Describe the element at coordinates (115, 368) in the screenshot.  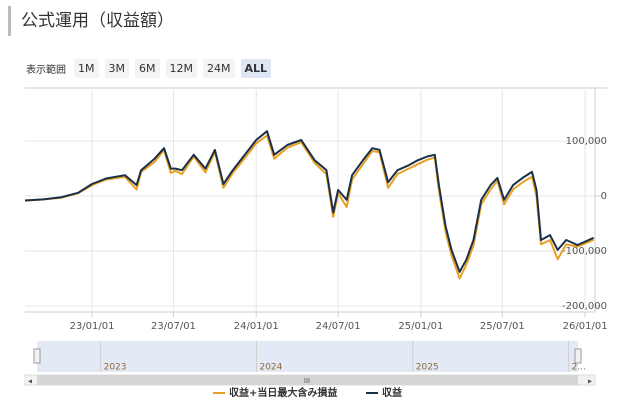
I see `navigator-label: 2023` at that location.